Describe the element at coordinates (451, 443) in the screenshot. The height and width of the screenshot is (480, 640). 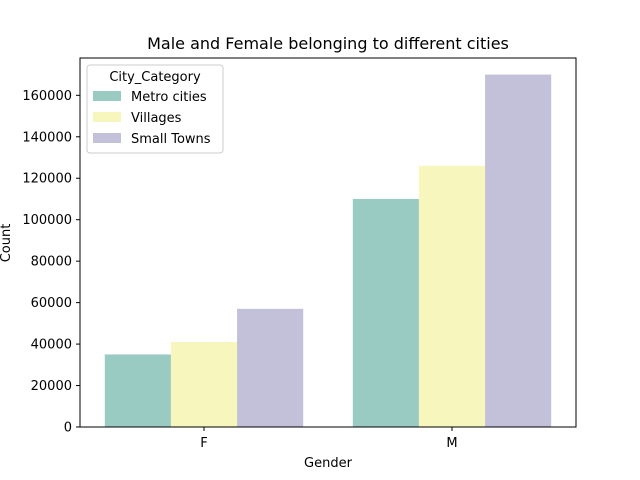
I see `x-tick-label: M` at that location.